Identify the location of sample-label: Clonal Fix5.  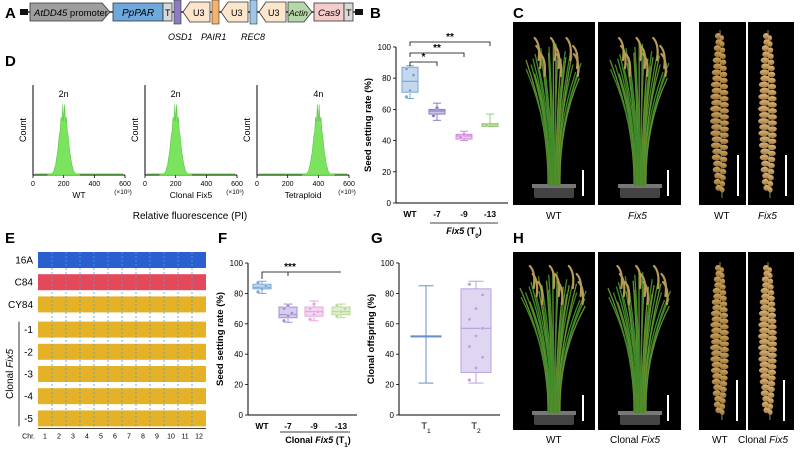
(191, 195).